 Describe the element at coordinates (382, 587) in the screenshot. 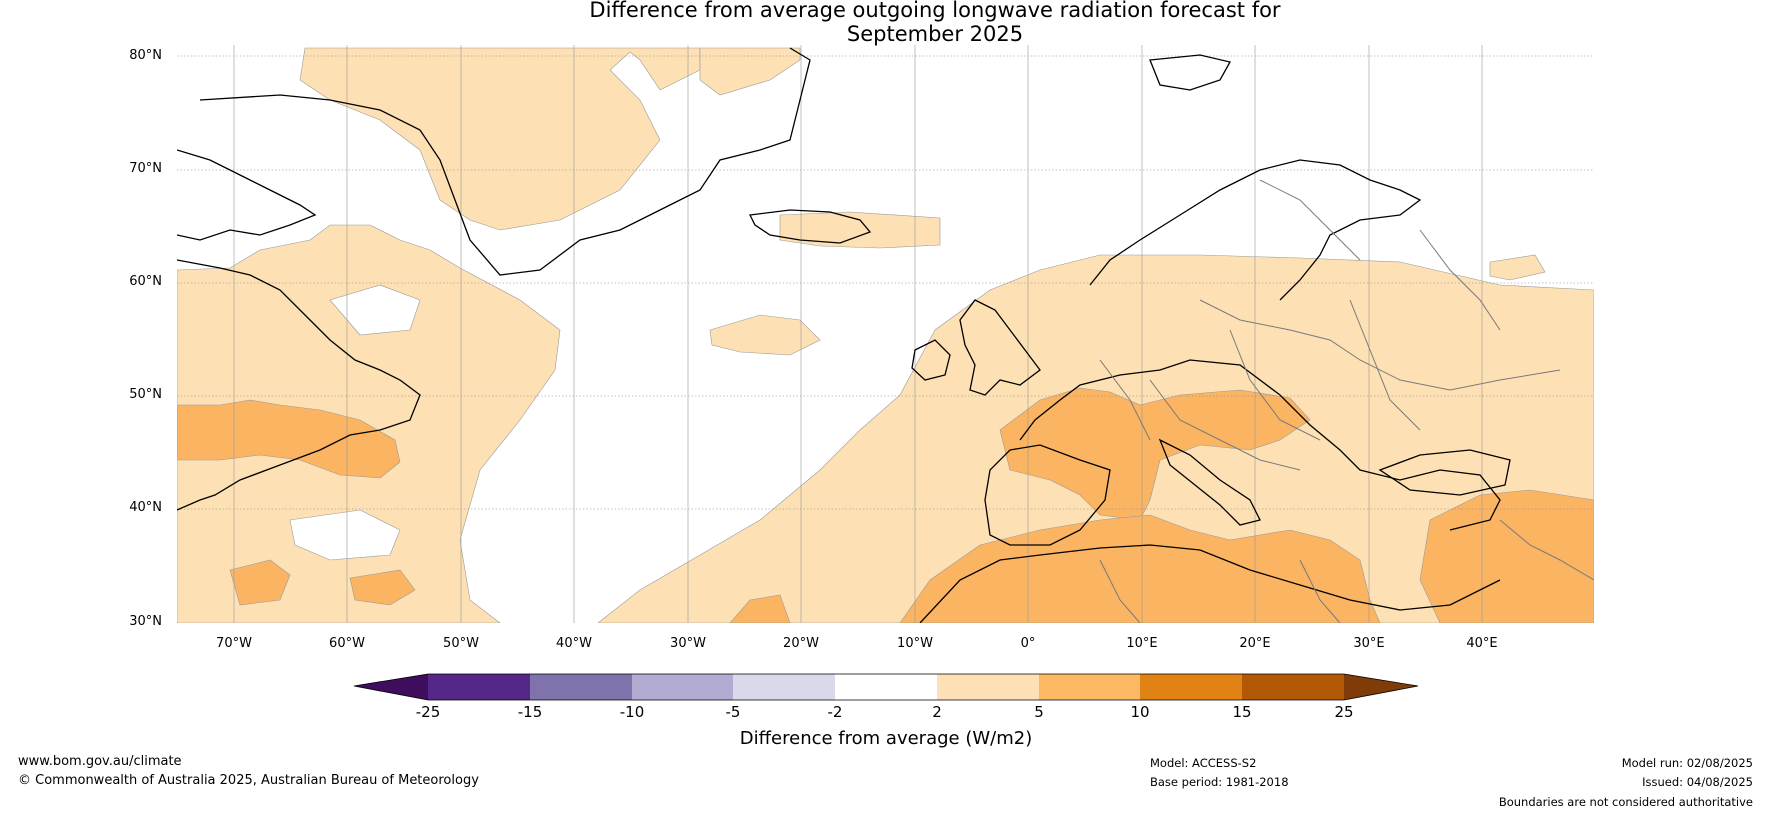

I see `anomaly-medium-atlantic-patch` at that location.